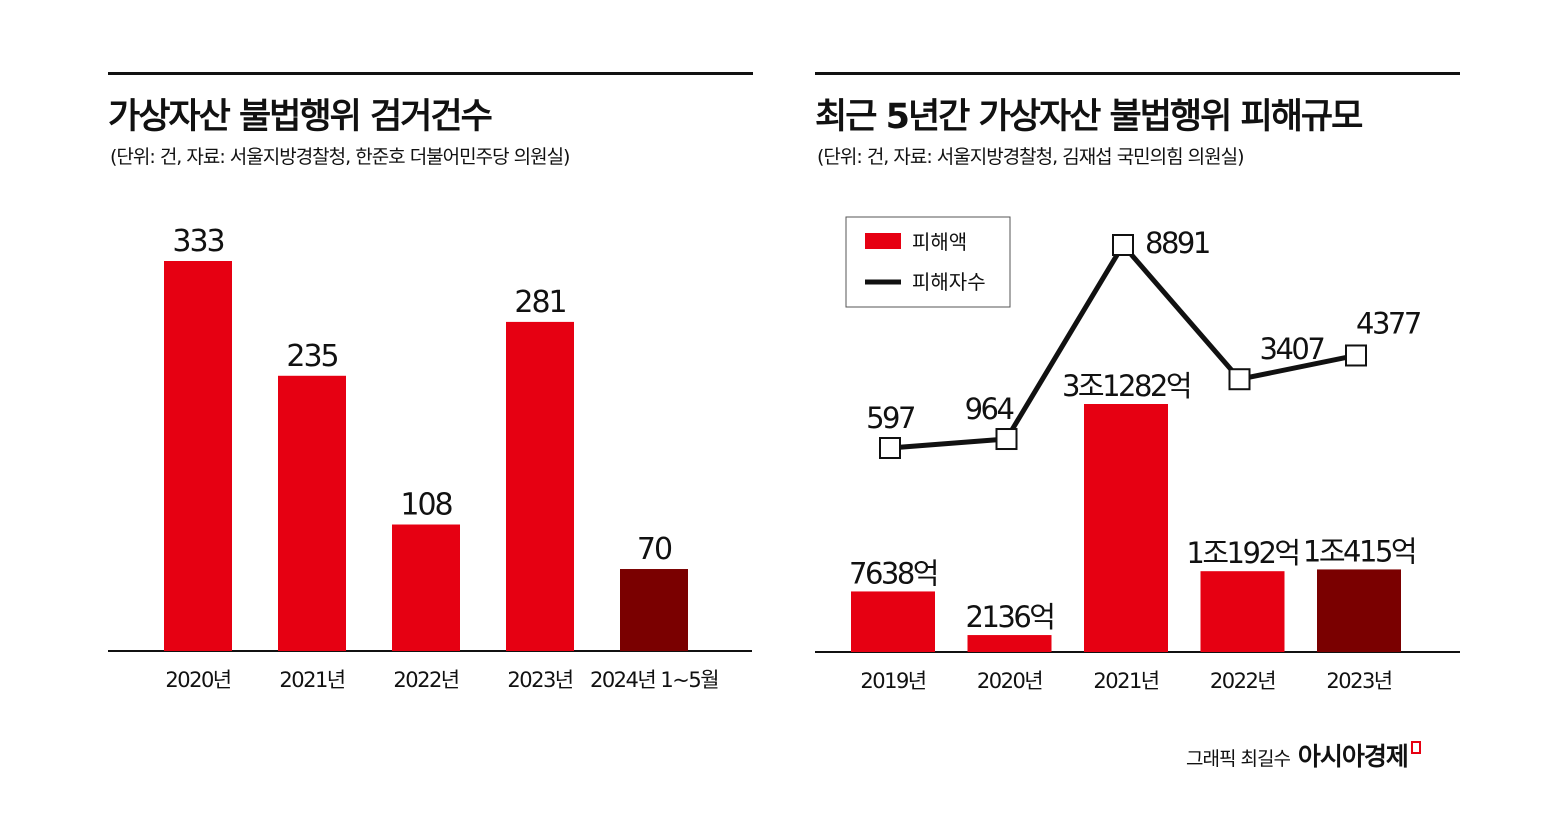  I want to click on chart-title-right: 최근 5년간 가상자산 불법행위 피해규모, so click(1089, 117).